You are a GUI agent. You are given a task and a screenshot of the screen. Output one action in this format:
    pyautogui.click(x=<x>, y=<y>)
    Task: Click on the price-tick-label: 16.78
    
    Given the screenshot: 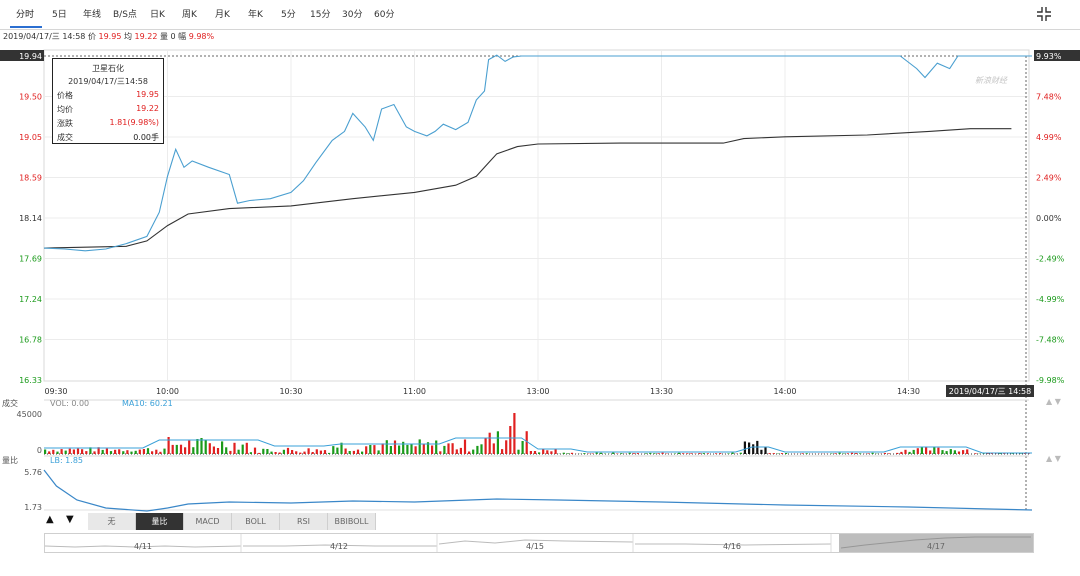 What is the action you would take?
    pyautogui.click(x=30, y=340)
    